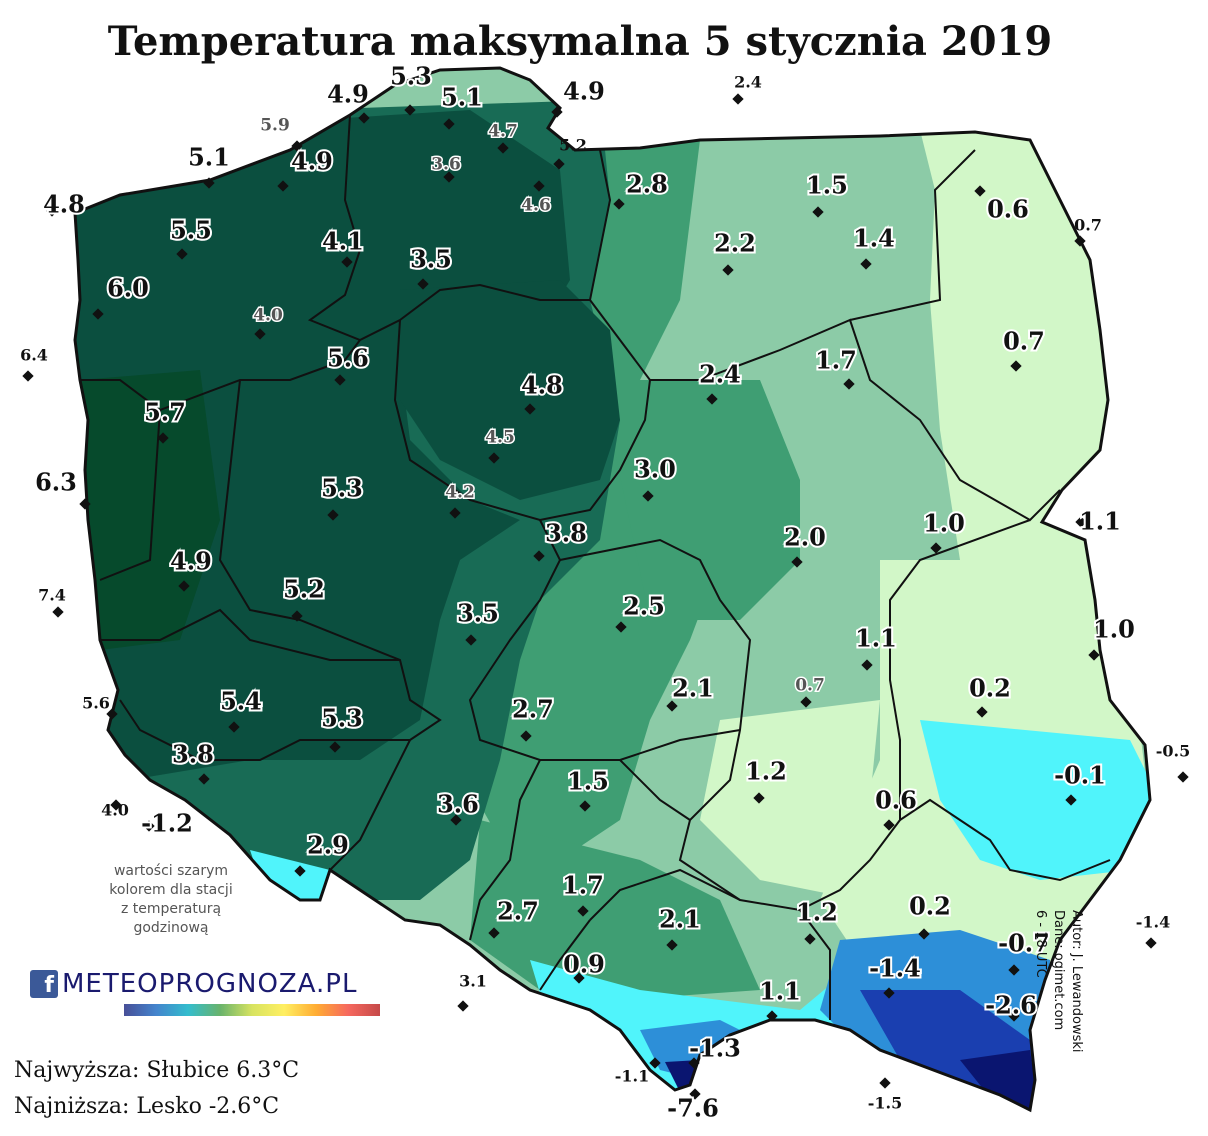  What do you see at coordinates (536, 206) in the screenshot?
I see `station-value-label: 4.6` at bounding box center [536, 206].